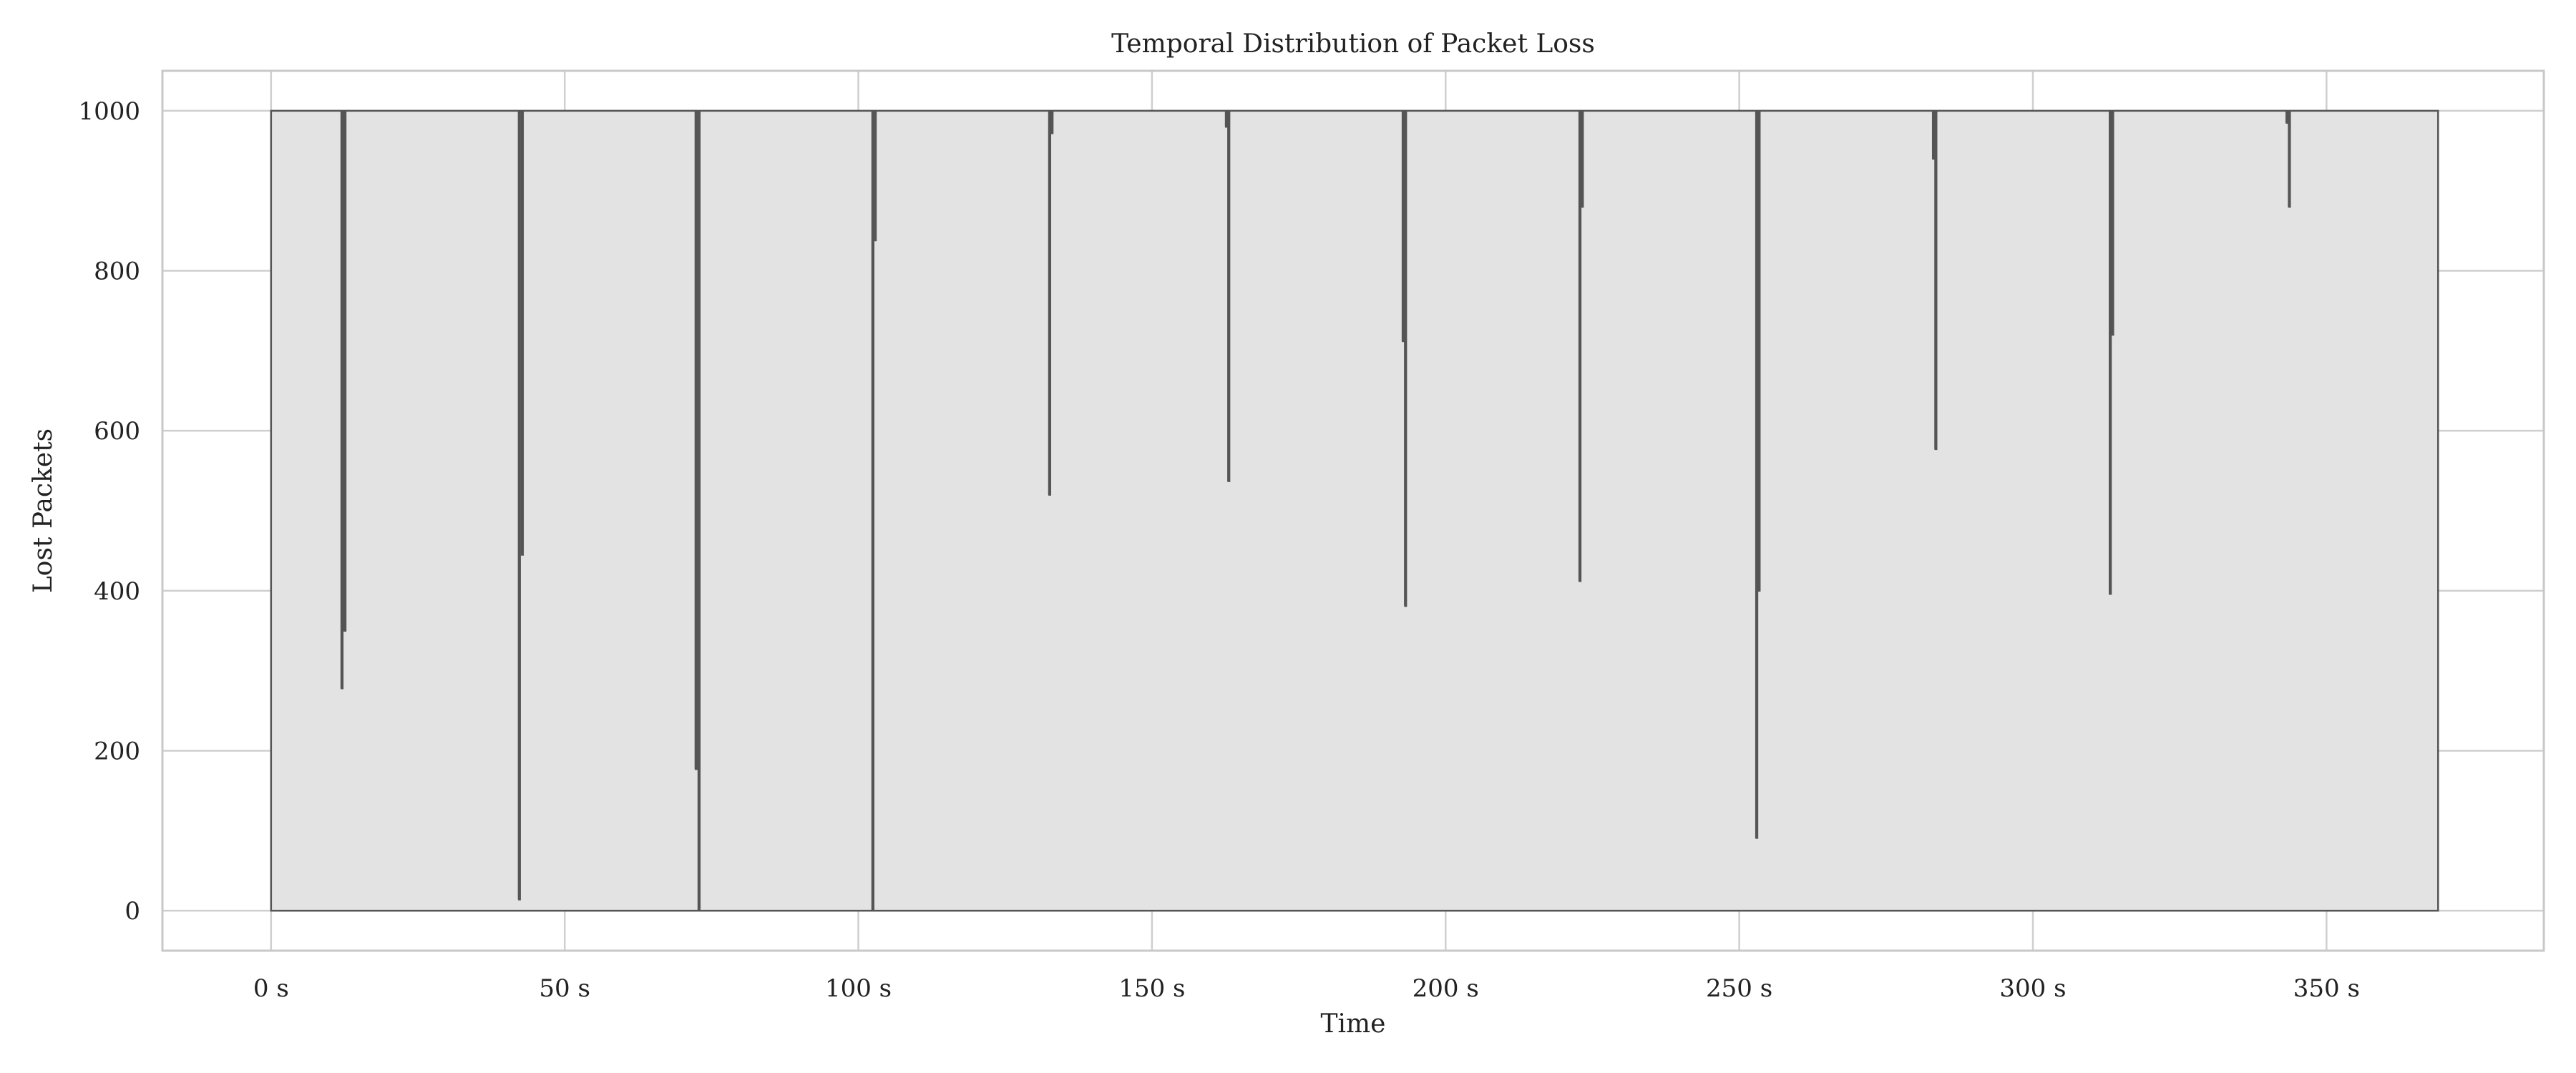 The width and height of the screenshot is (2576, 1073). What do you see at coordinates (1446, 989) in the screenshot?
I see `x-tick-label: 200 s` at bounding box center [1446, 989].